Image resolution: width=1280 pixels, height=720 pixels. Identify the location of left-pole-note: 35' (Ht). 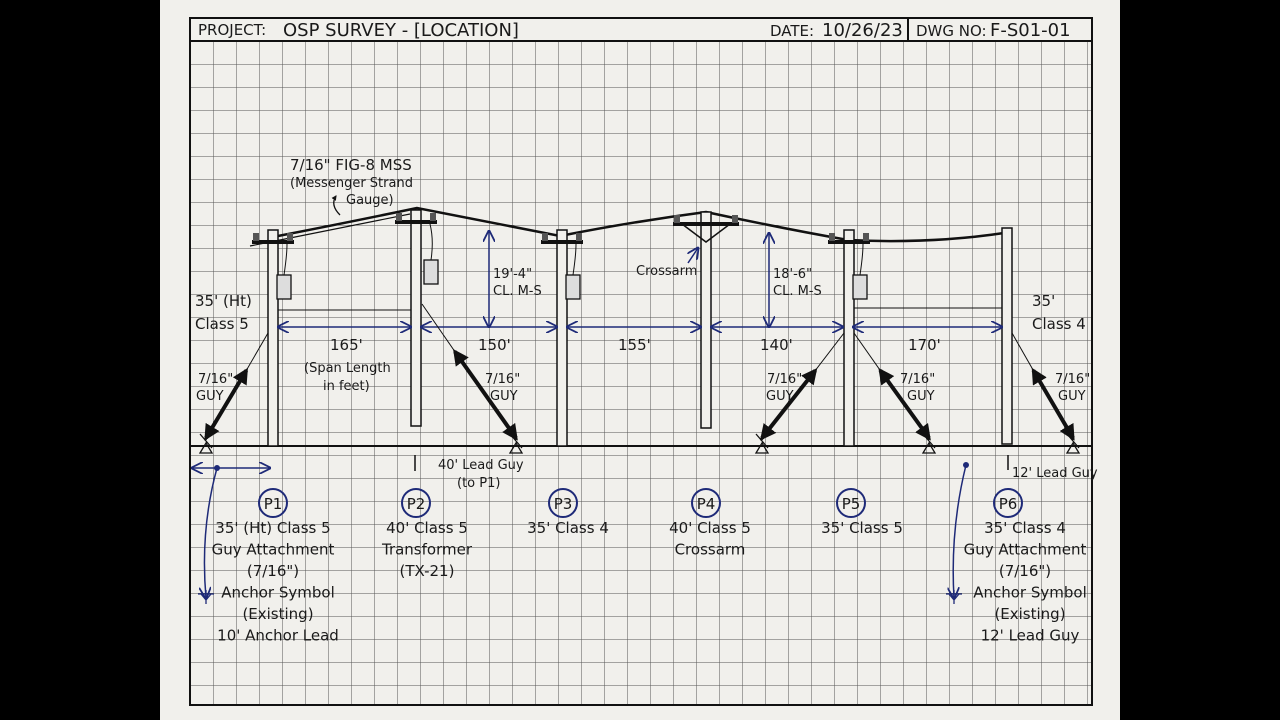
(223, 301).